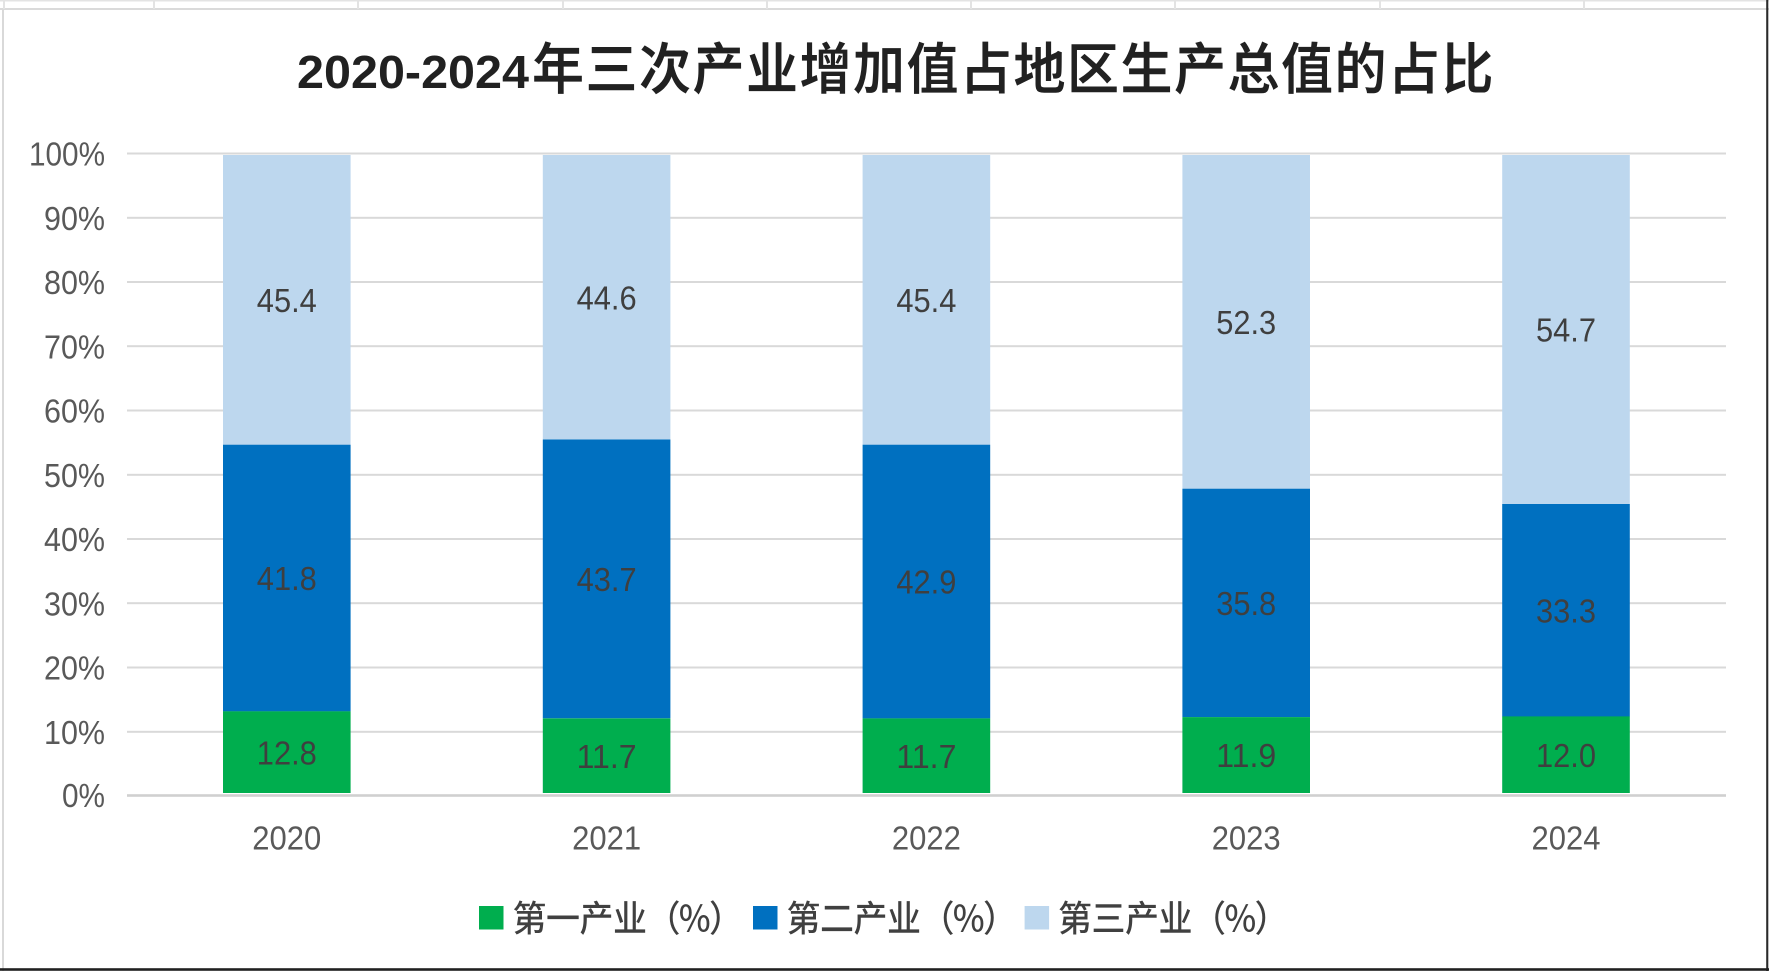 Image resolution: width=1769 pixels, height=971 pixels. What do you see at coordinates (606, 839) in the screenshot?
I see `svg-text: 2021` at bounding box center [606, 839].